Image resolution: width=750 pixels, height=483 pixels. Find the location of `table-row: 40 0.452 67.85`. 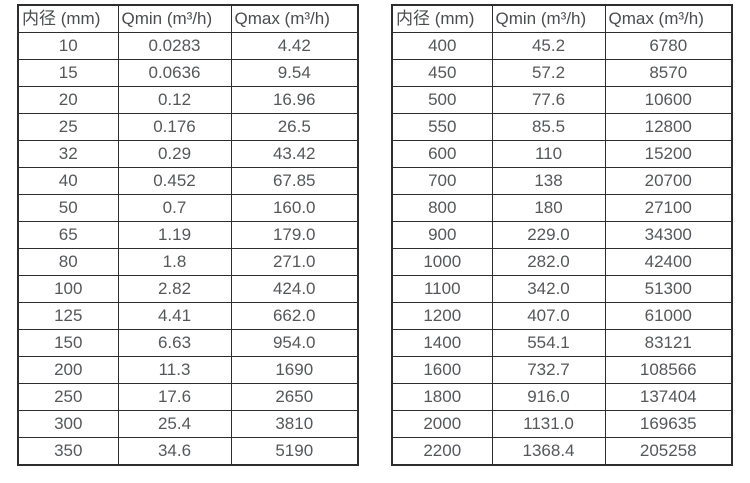

table-row: 40 0.452 67.85 is located at coordinates (188, 181).